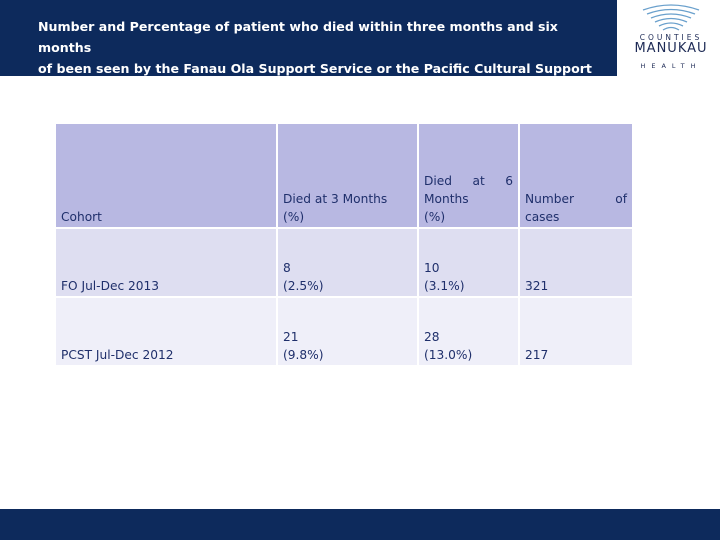 The width and height of the screenshot is (720, 540). I want to click on table-row: FO Jul-Dec 2013 8 (2.5%) 10 (3.1%) 321, so click(344, 262).